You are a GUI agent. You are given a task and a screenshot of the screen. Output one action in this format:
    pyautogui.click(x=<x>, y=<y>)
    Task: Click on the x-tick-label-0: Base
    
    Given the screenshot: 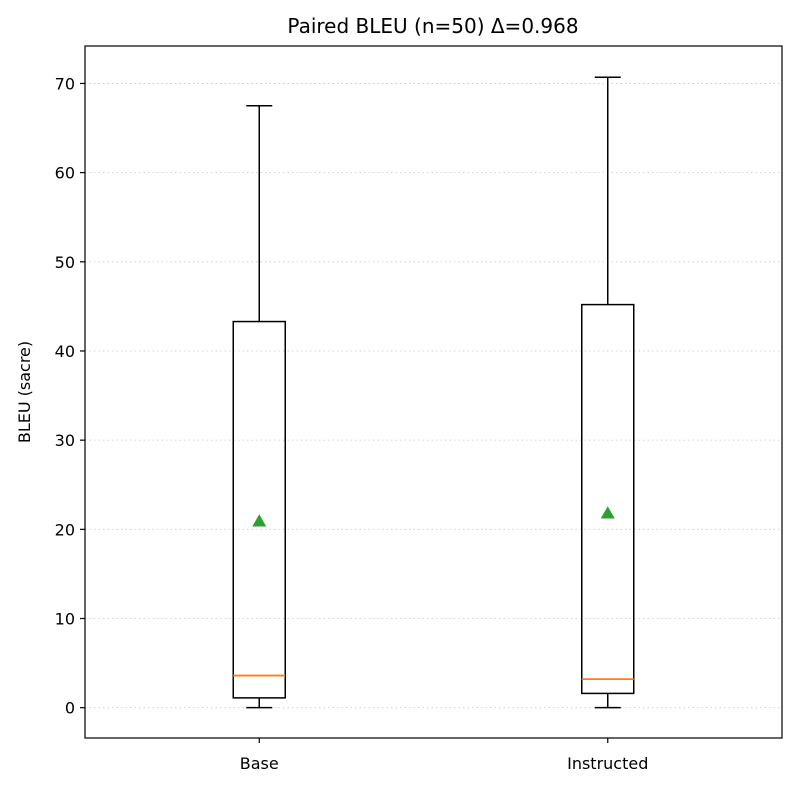 What is the action you would take?
    pyautogui.click(x=259, y=763)
    